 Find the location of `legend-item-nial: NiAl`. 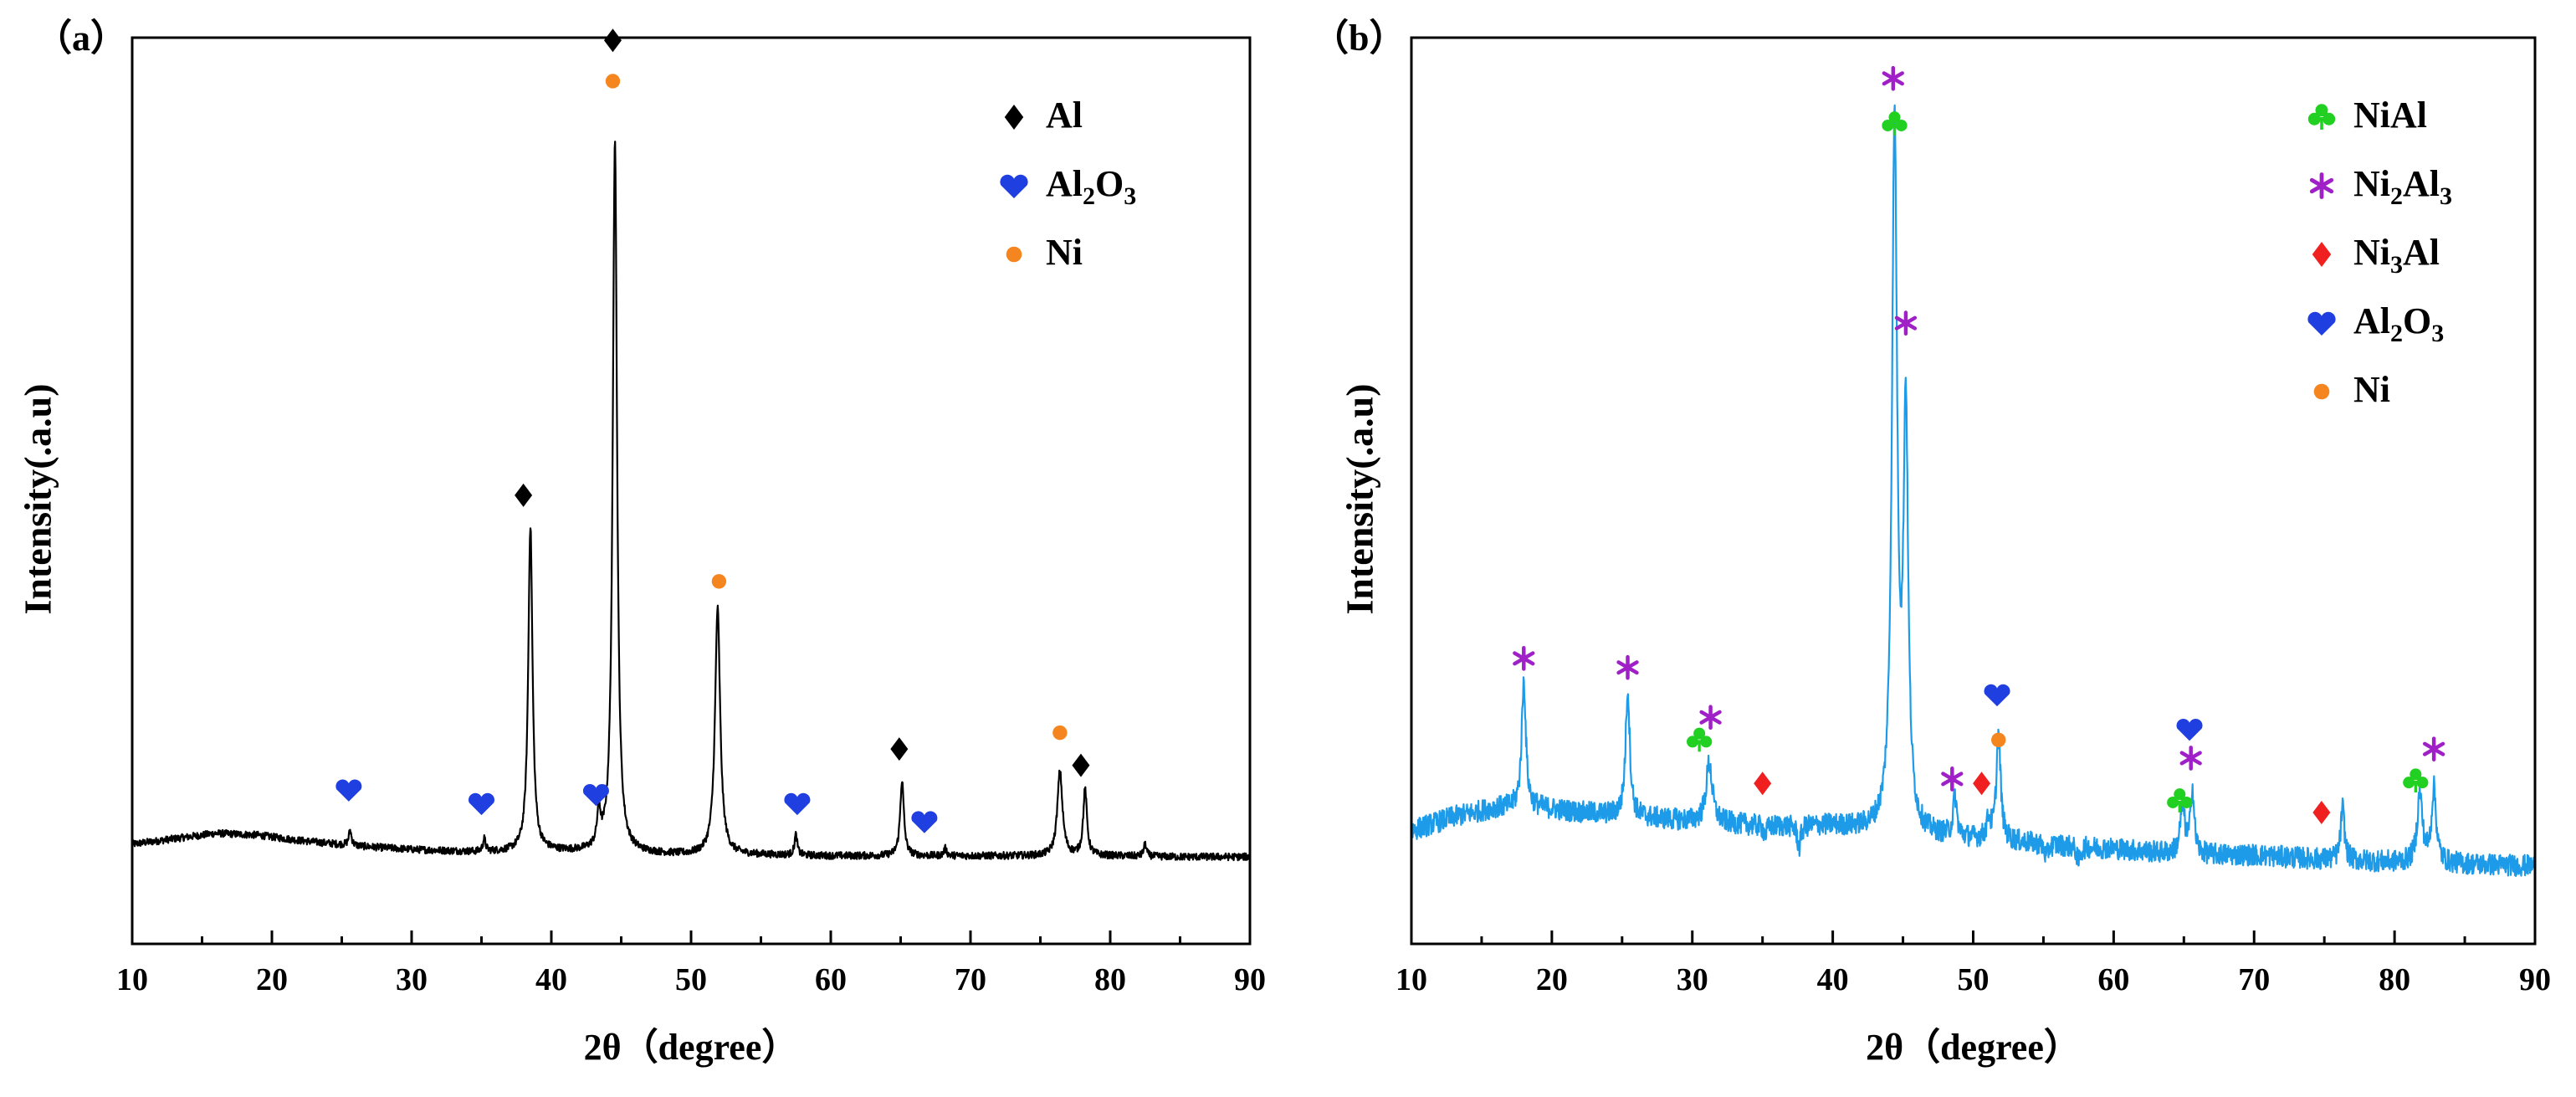

legend-item-nial: NiAl is located at coordinates (2367, 116).